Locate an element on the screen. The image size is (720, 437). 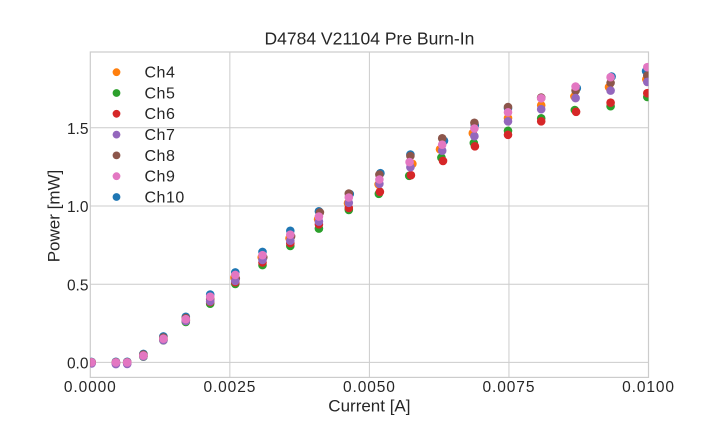
svg-text: Ch9 is located at coordinates (160, 177).